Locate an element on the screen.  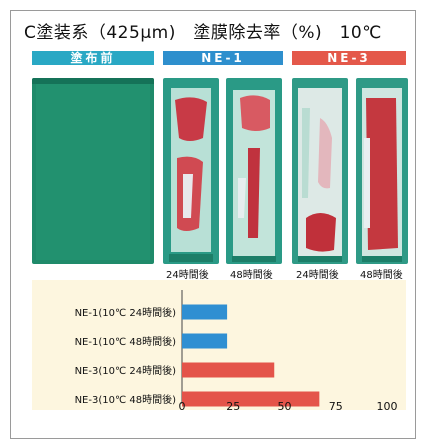
x-tick-label: 0 is located at coordinates (182, 405).